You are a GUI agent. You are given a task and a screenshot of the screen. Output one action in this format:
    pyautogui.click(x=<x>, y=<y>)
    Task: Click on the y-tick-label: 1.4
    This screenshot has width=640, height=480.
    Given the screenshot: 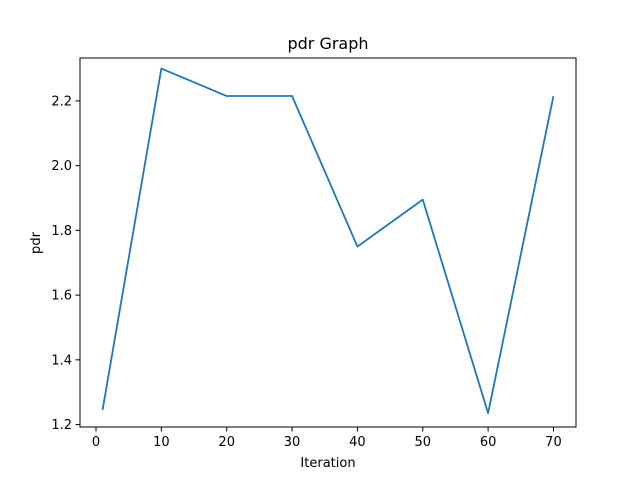 What is the action you would take?
    pyautogui.click(x=61, y=360)
    